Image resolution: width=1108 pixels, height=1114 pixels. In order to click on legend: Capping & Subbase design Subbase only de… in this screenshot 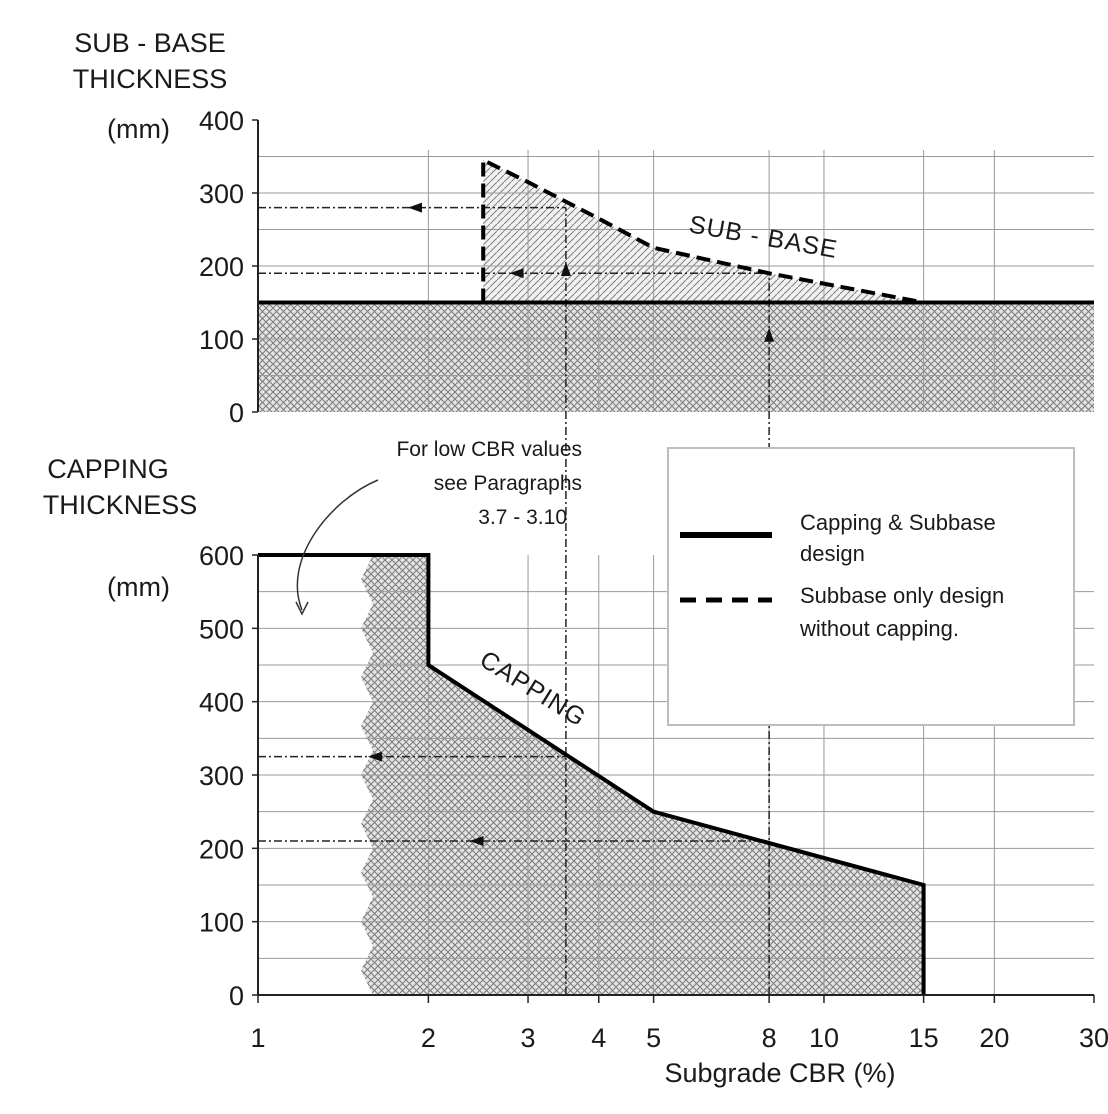, I will do `click(871, 586)`.